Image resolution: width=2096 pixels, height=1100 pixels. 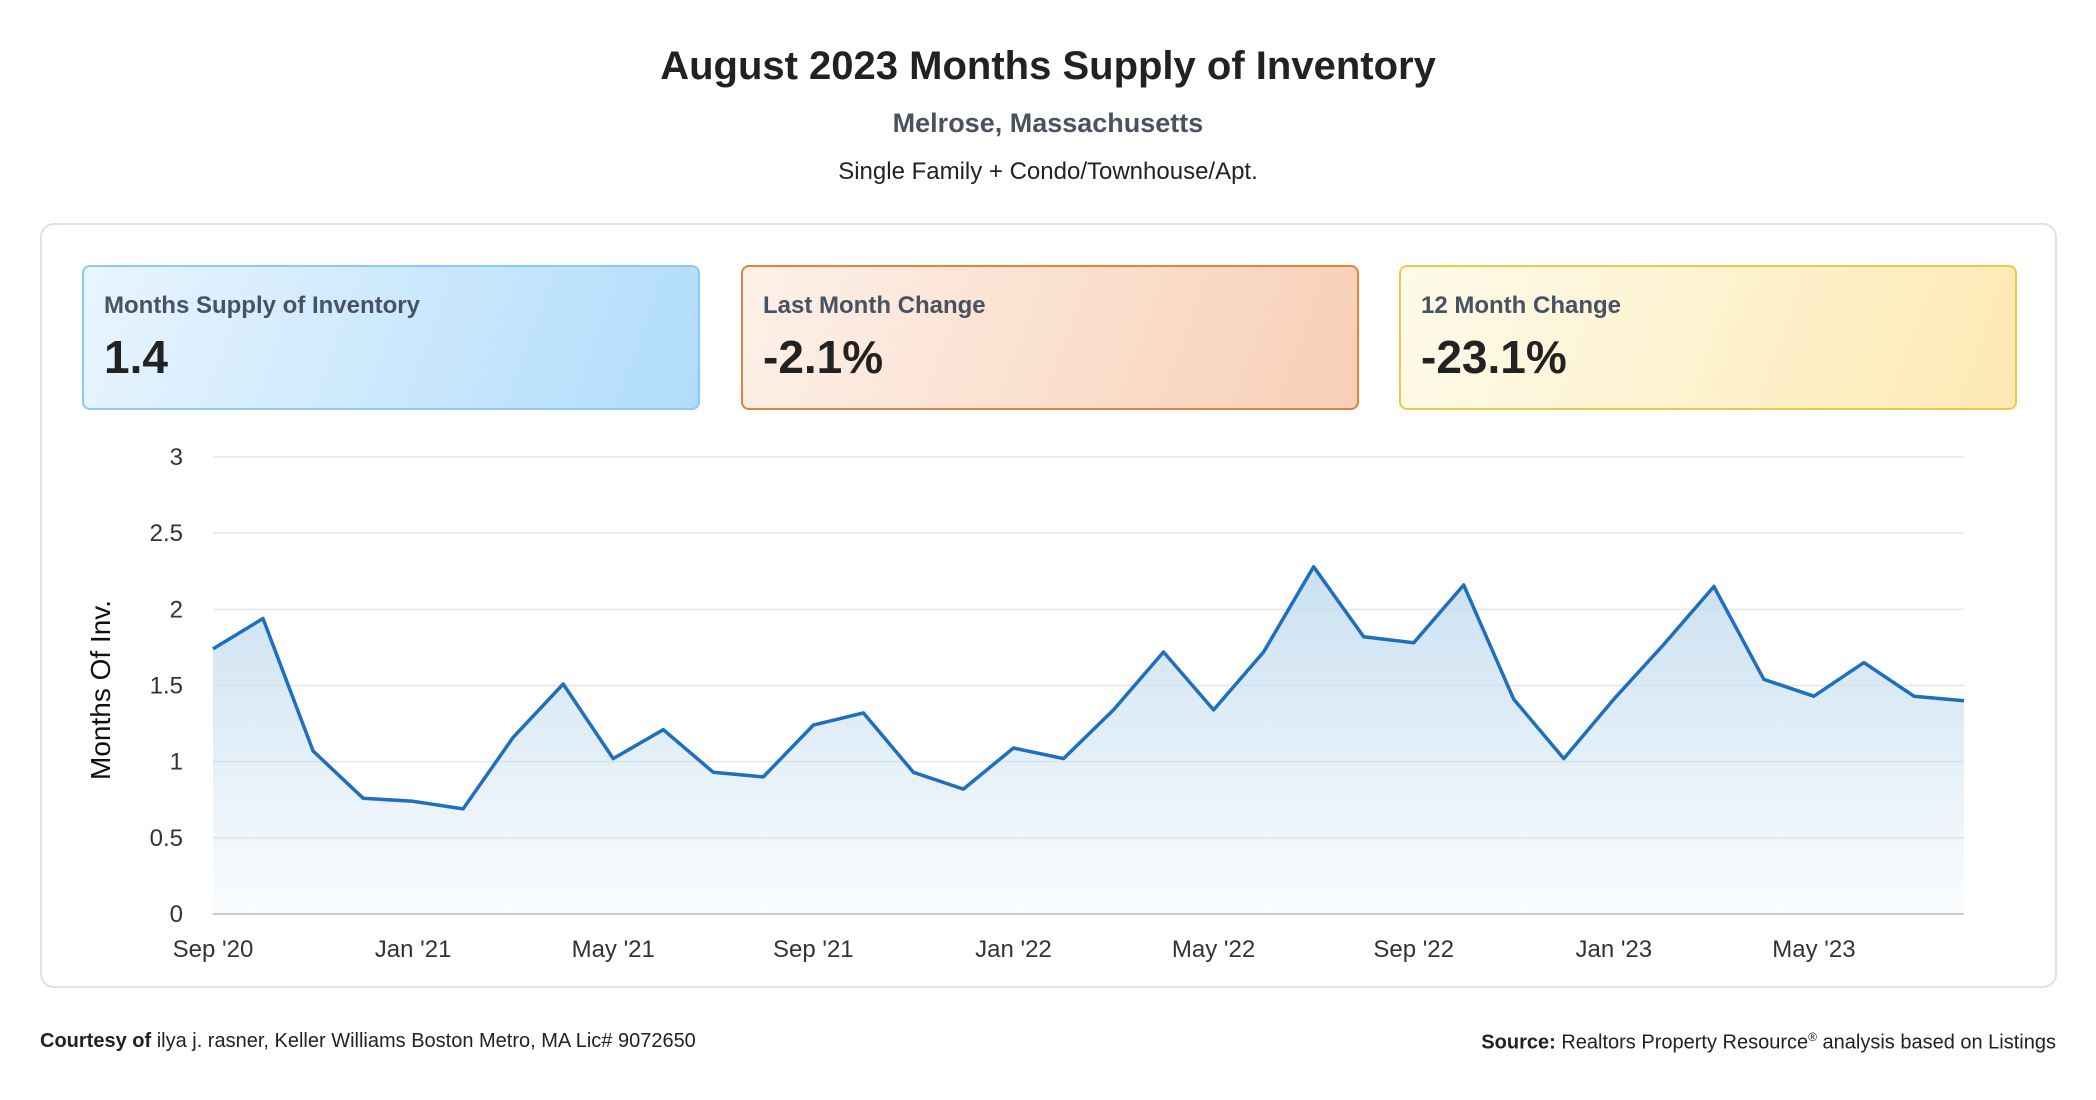 I want to click on y-axis-ticks: 0 0.5 1 1.5 2 2.5 3, so click(x=166, y=686).